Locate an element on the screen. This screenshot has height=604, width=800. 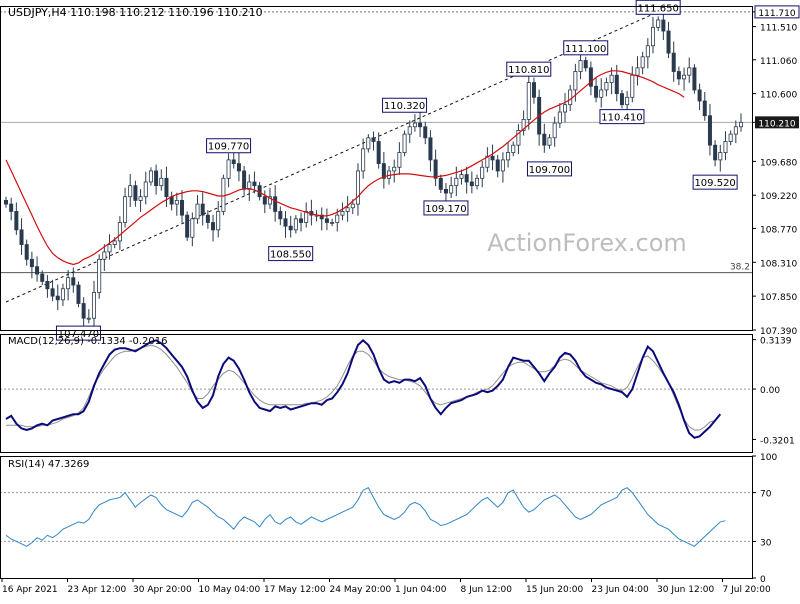
price-annotation-label: 110.810 is located at coordinates (528, 70).